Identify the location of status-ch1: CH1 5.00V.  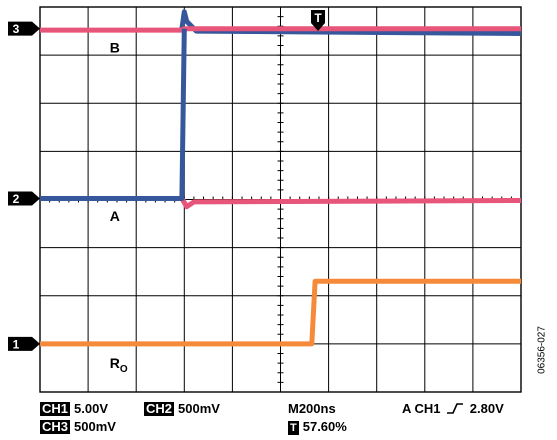
(74, 408).